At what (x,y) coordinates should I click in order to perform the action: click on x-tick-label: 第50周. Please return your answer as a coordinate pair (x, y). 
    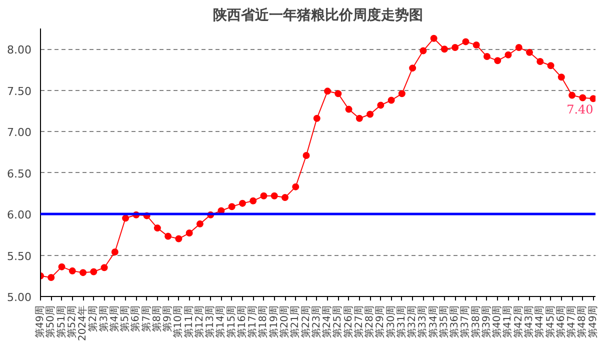
    Looking at the image, I should click on (50, 321).